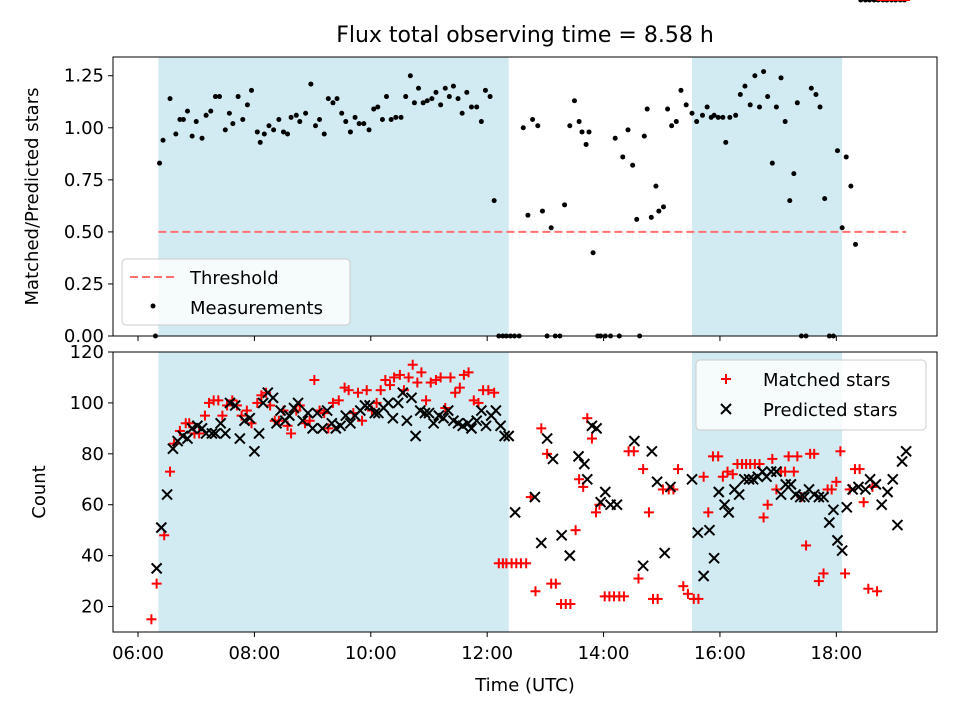 The width and height of the screenshot is (960, 720). Describe the element at coordinates (32, 197) in the screenshot. I see `ratio-y-axis-label: Matched/Predicted stars` at that location.